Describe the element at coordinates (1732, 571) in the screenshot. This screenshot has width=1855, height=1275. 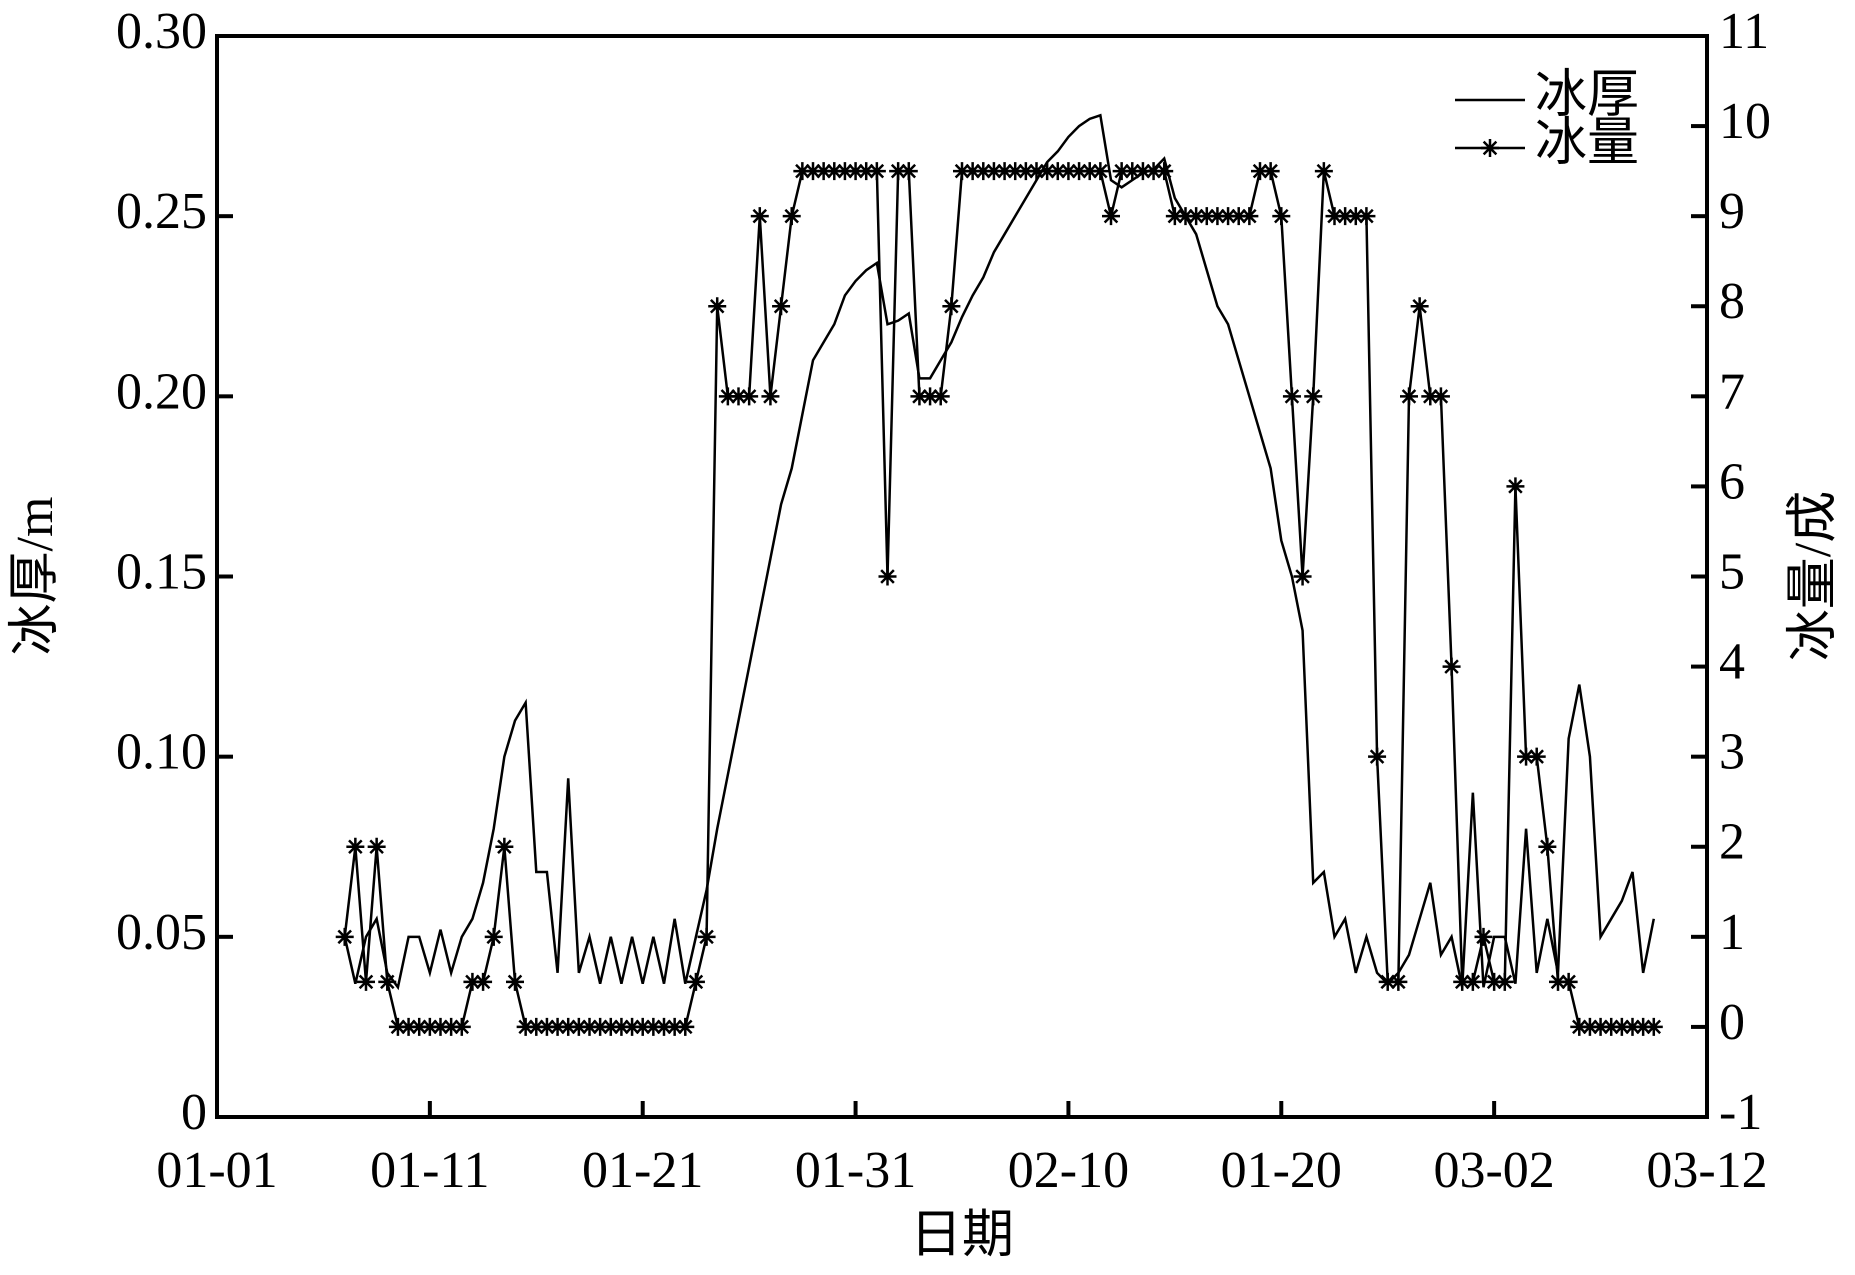
I see `y2-tick-label: 5` at that location.